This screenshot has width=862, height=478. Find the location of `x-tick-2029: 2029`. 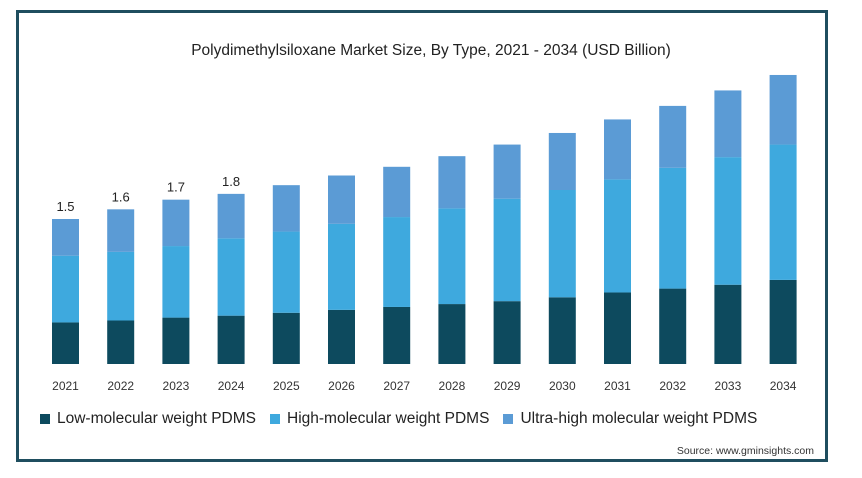

x-tick-2029: 2029 is located at coordinates (507, 386).